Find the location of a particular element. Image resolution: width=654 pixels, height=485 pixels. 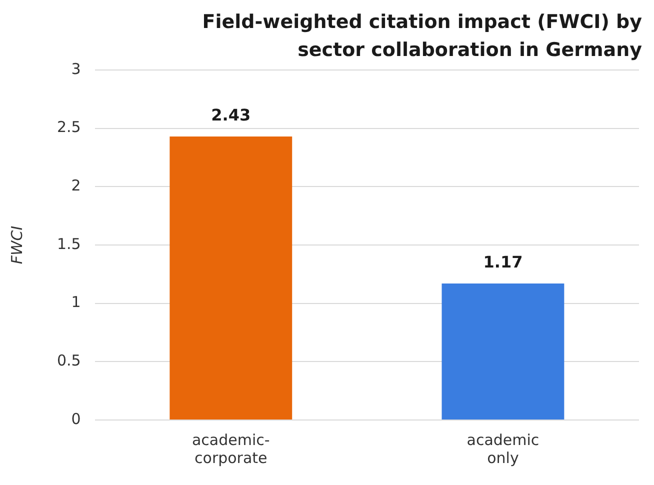

y-tick-label: 2.5 is located at coordinates (68, 127).